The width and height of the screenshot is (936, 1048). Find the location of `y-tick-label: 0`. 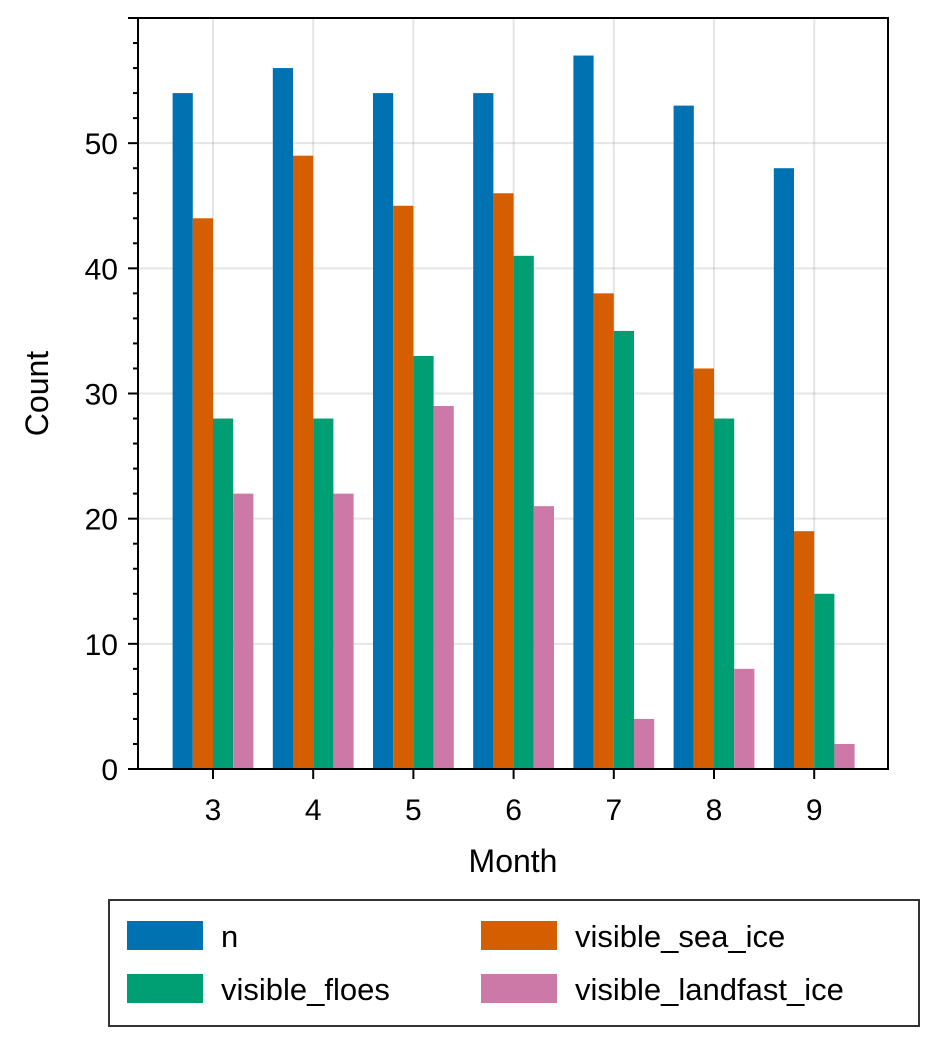

y-tick-label: 0 is located at coordinates (109, 770).